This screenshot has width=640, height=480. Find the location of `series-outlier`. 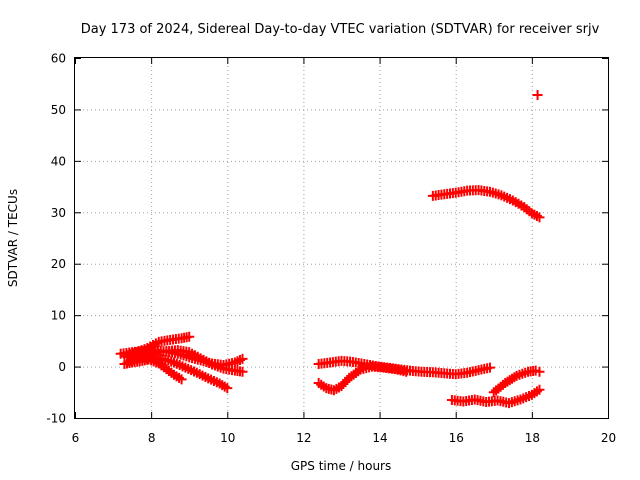

series-outlier is located at coordinates (537, 95).